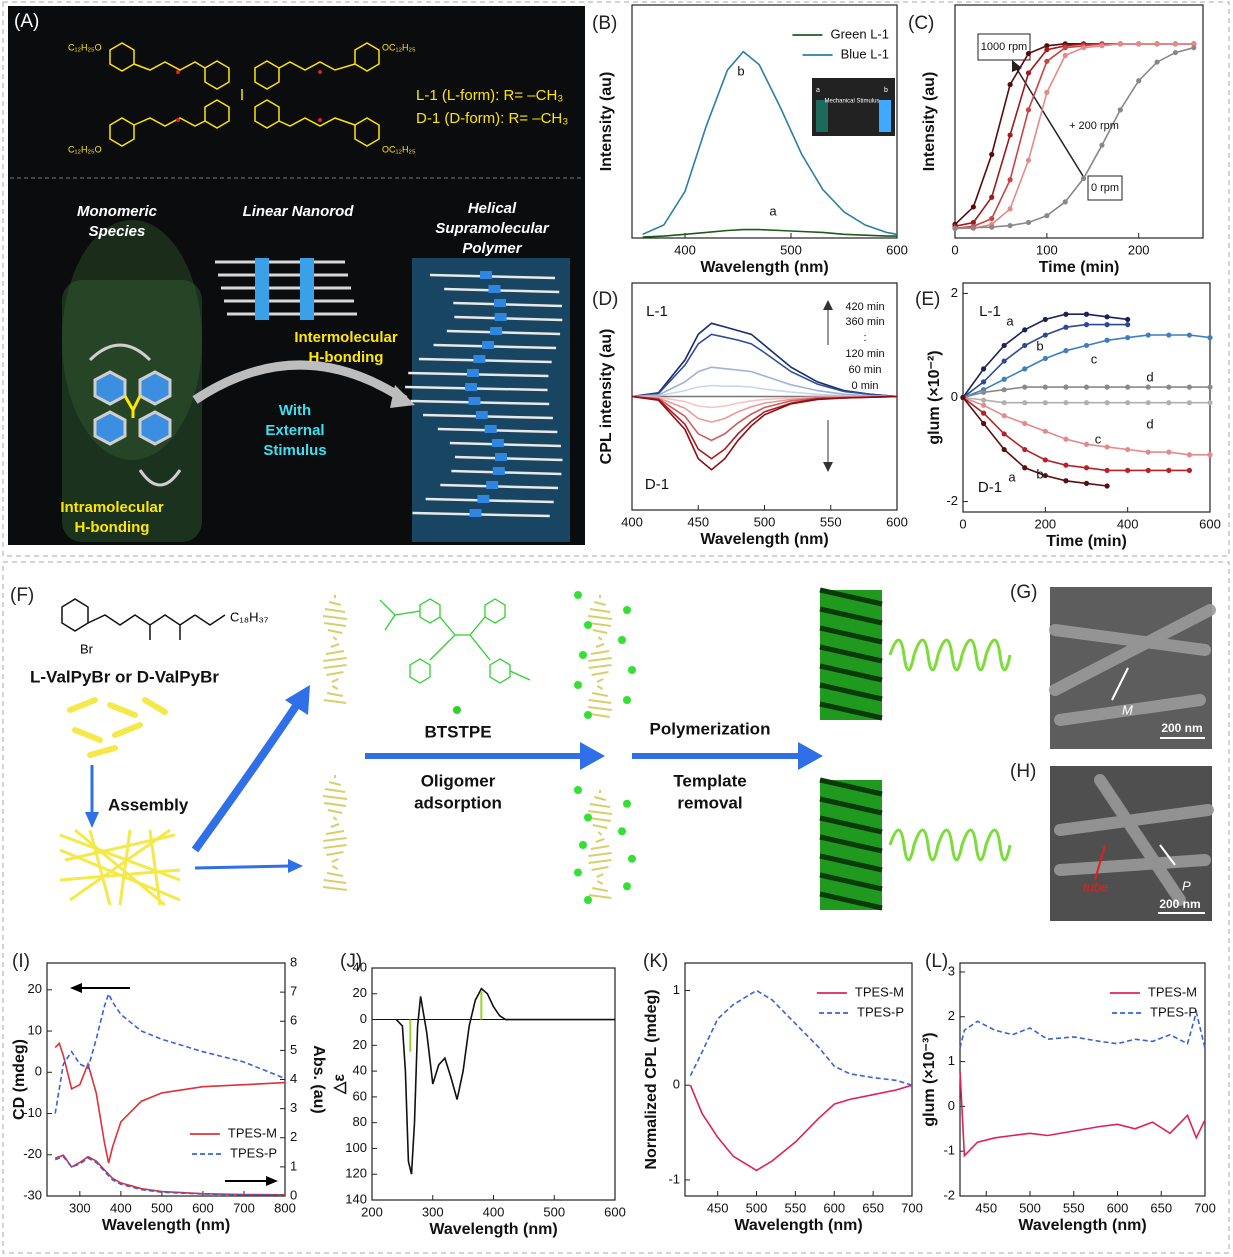 The width and height of the screenshot is (1233, 1257). I want to click on y-tick-label: -1, so click(949, 1150).